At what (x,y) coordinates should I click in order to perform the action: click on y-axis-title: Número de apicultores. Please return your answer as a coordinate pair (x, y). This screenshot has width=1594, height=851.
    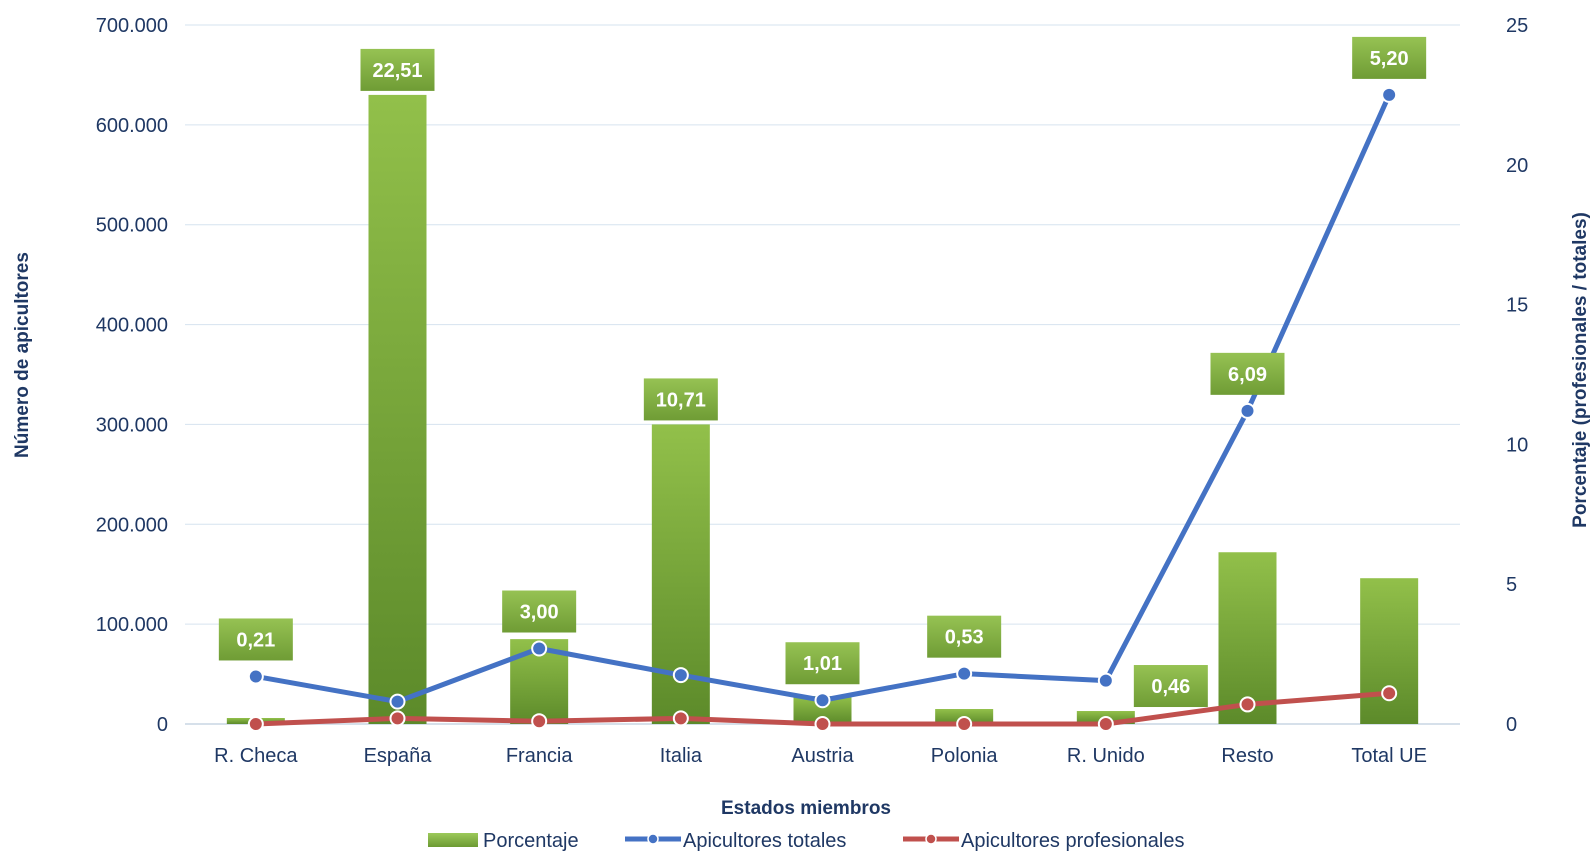
    Looking at the image, I should click on (22, 355).